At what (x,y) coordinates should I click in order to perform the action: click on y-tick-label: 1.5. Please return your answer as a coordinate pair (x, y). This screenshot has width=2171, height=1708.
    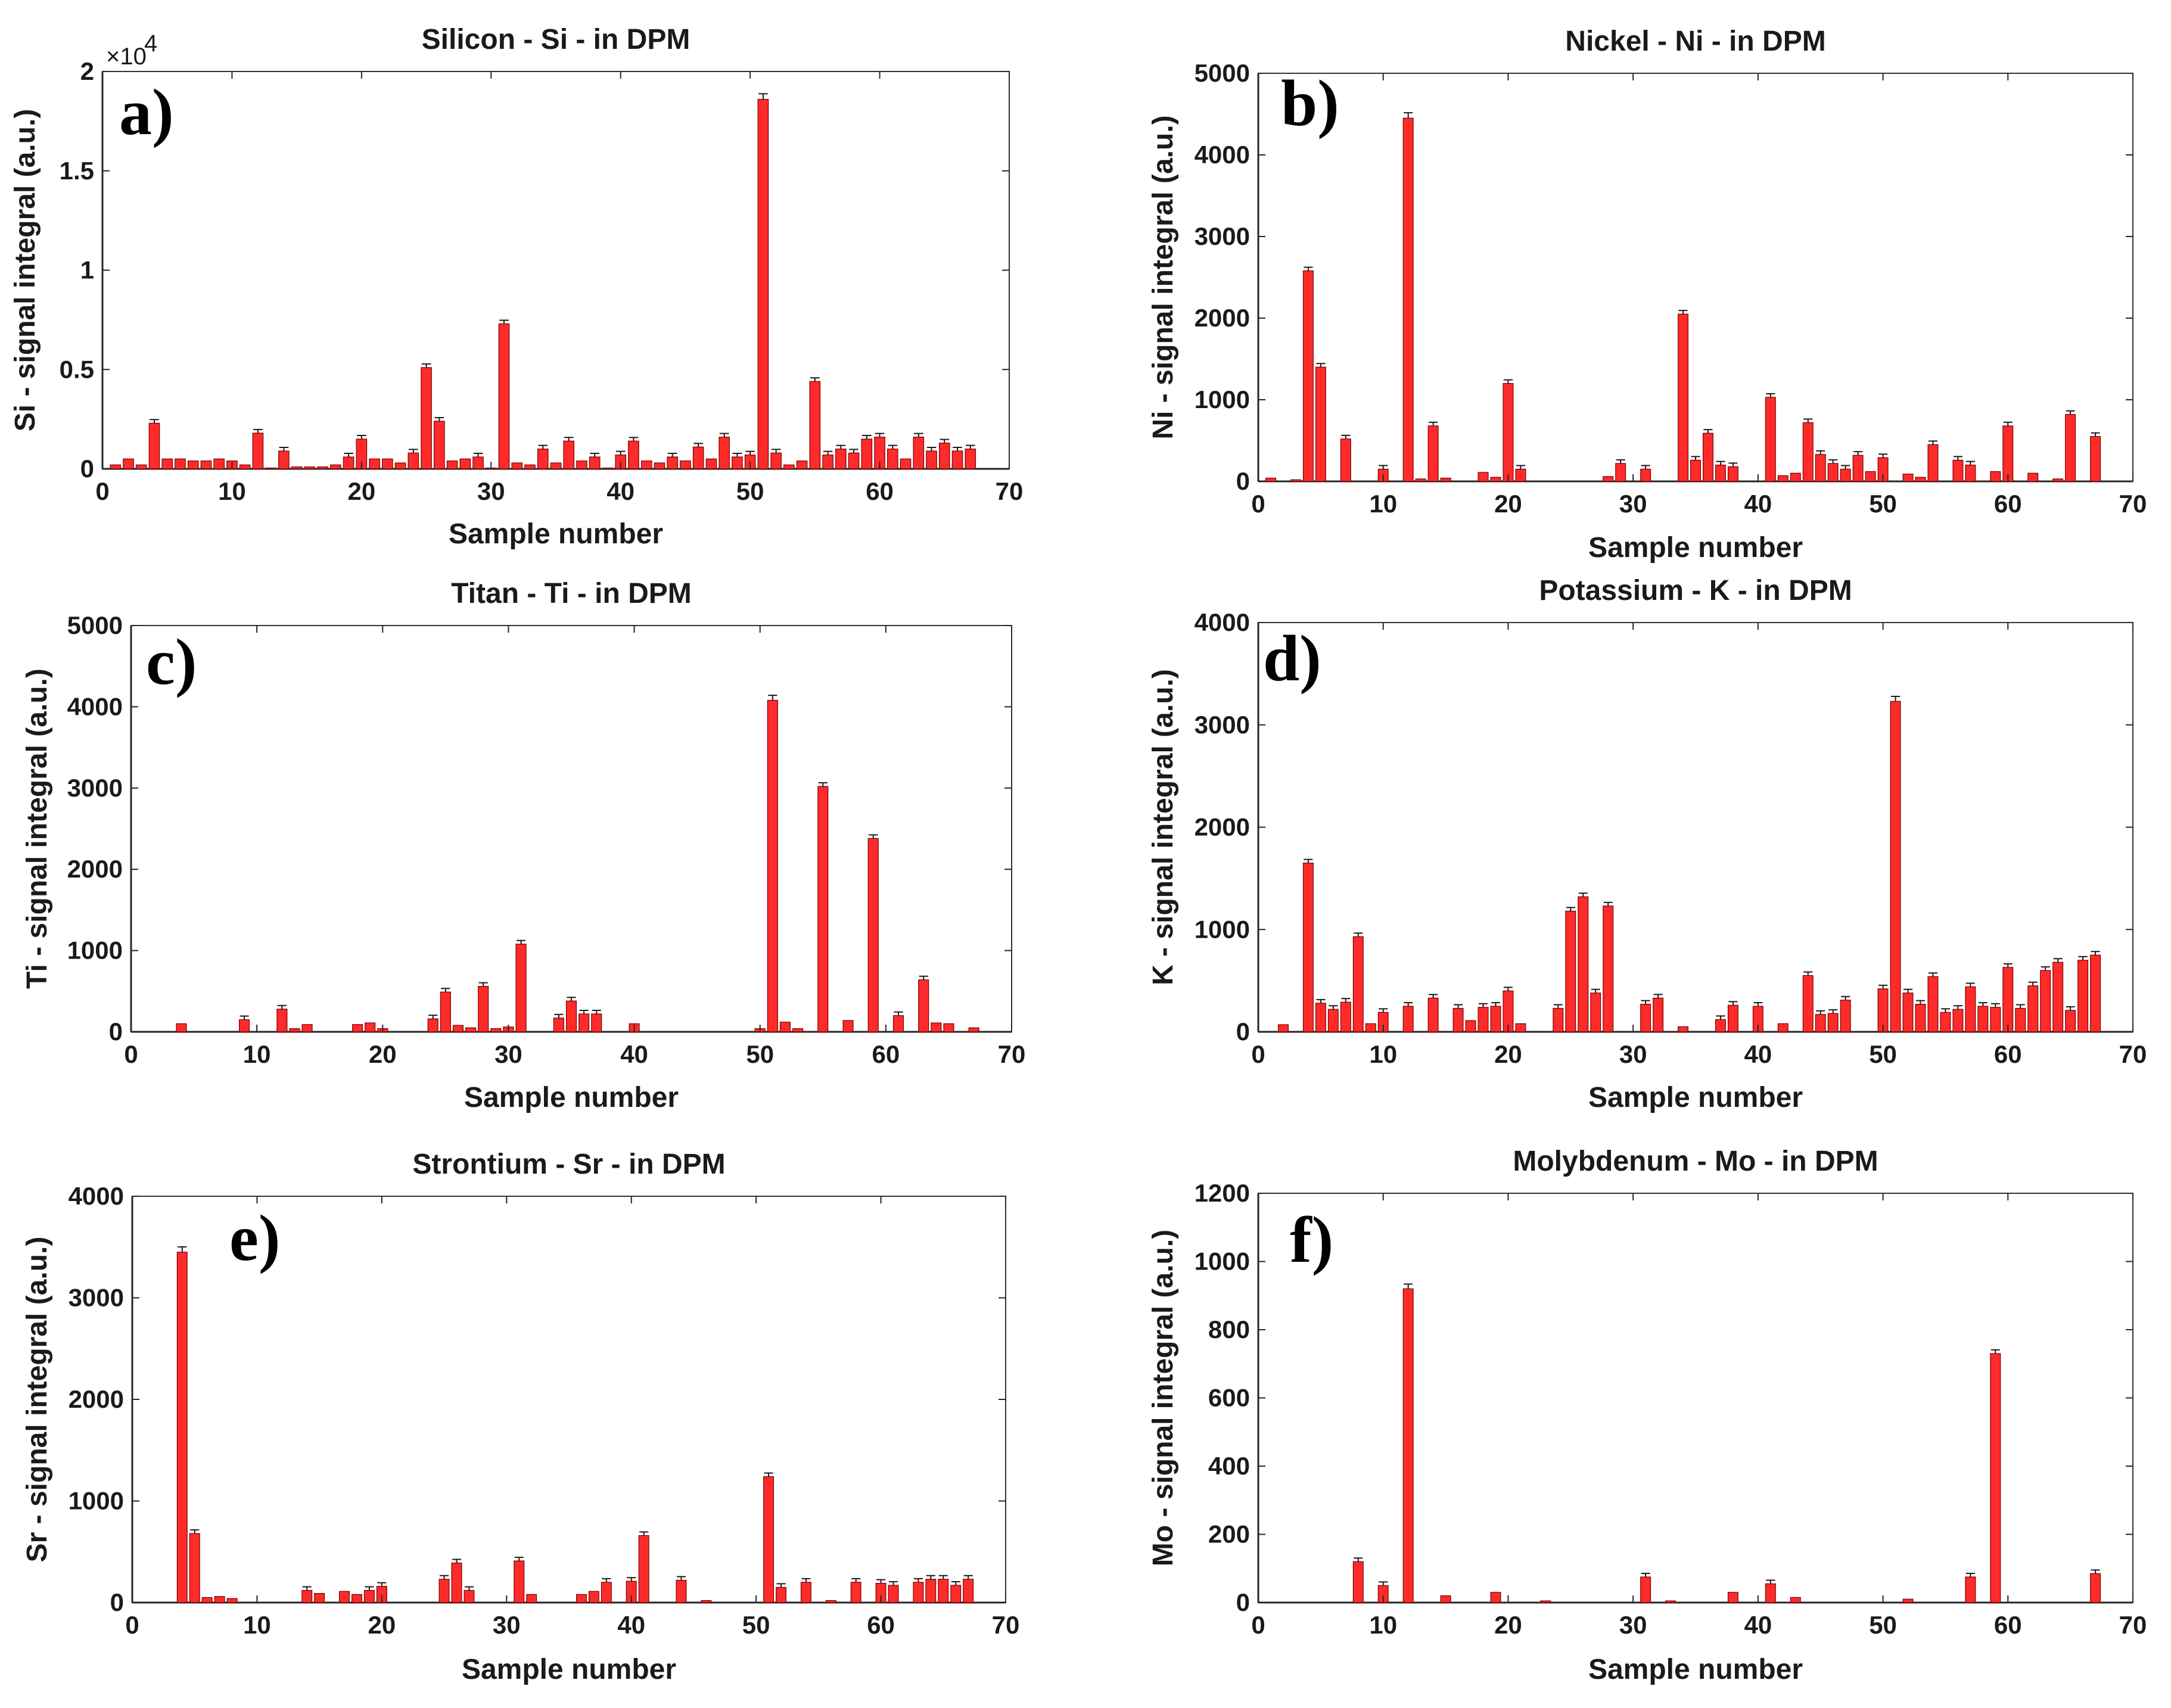
    Looking at the image, I should click on (77, 171).